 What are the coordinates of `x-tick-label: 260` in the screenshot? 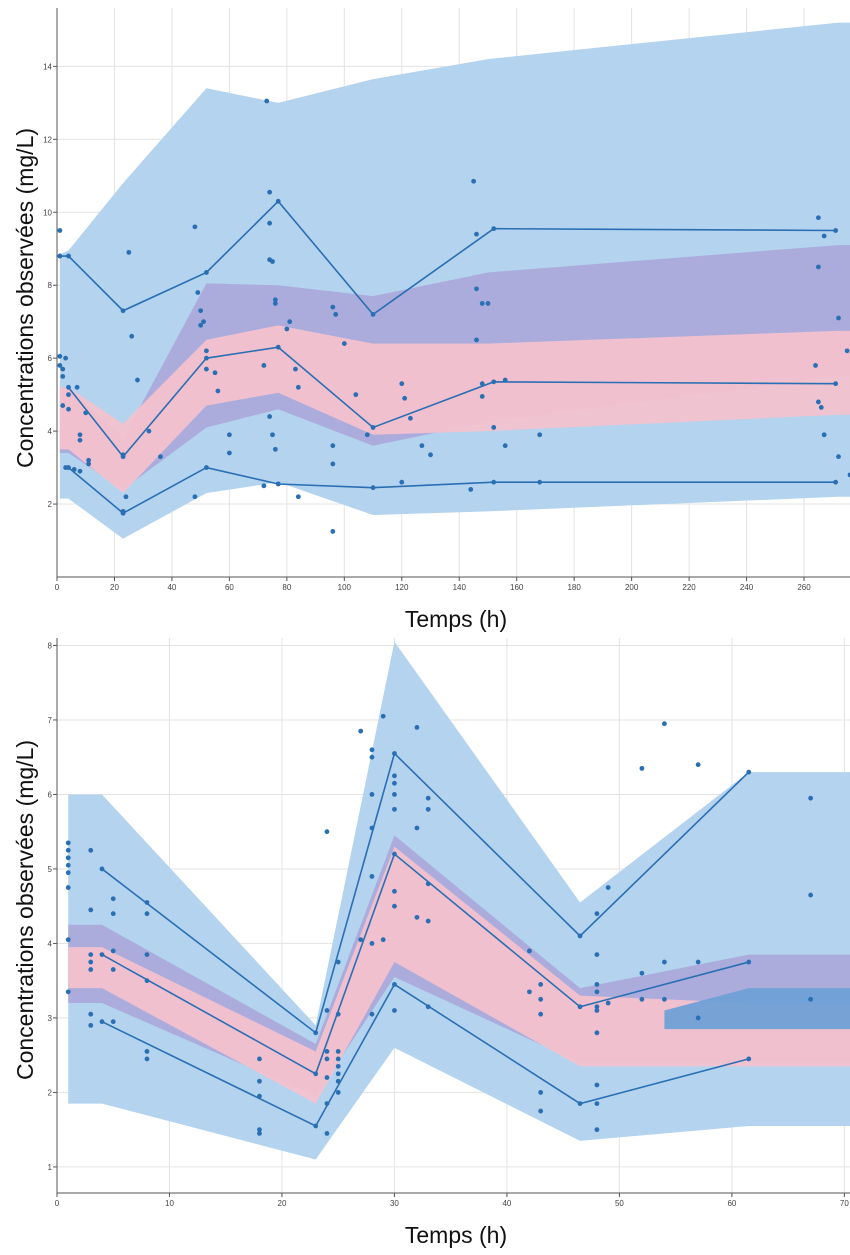 It's located at (804, 587).